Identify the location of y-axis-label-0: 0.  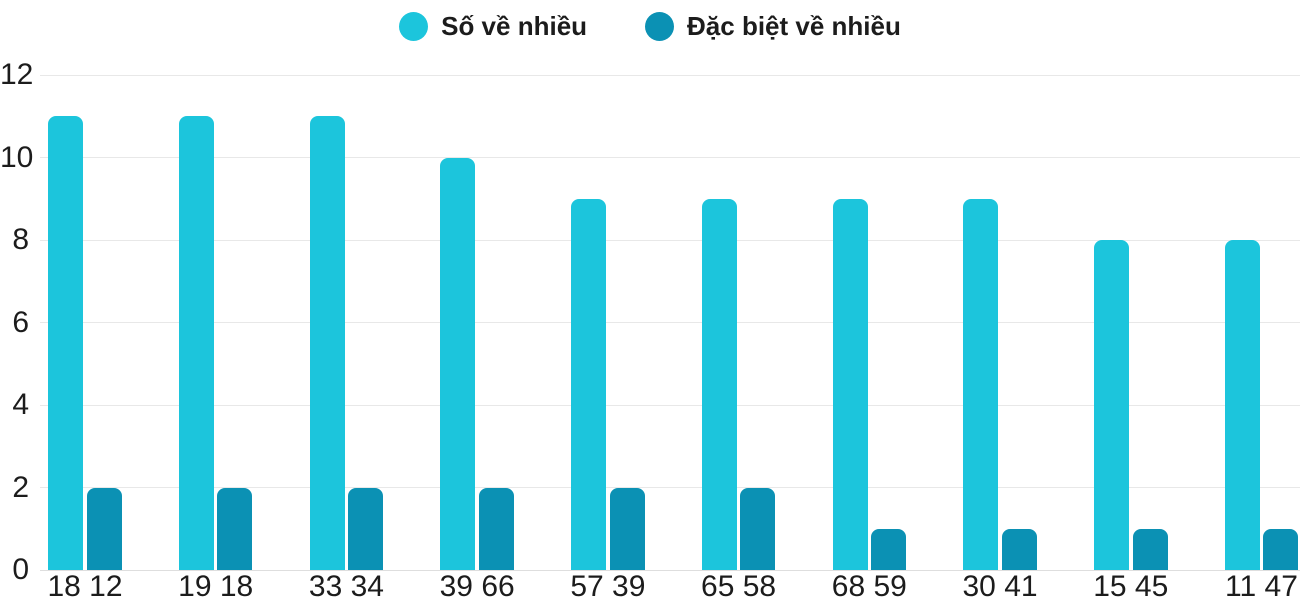
(20, 569).